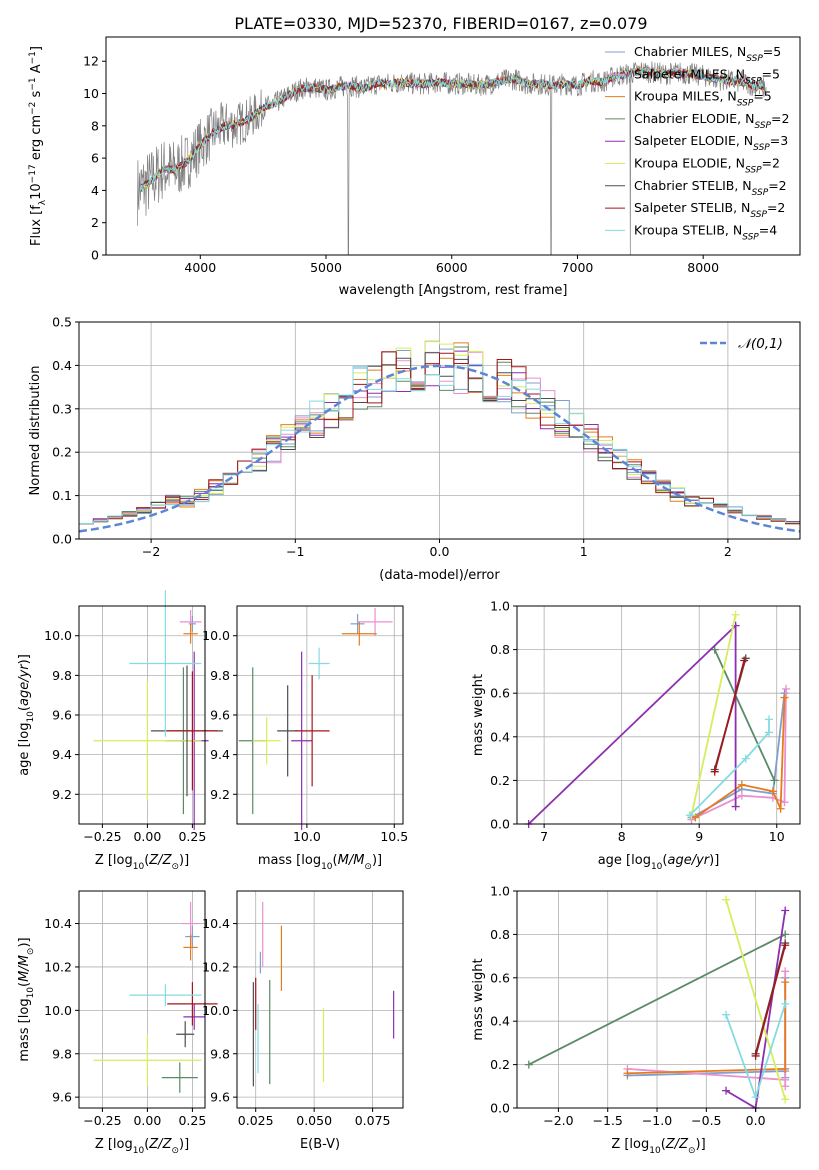  Describe the element at coordinates (95, 158) in the screenshot. I see `y-tick-label: 6` at that location.